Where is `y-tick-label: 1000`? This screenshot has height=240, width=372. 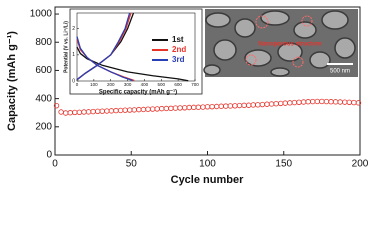 y-tick-label: 1000 is located at coordinates (41, 14).